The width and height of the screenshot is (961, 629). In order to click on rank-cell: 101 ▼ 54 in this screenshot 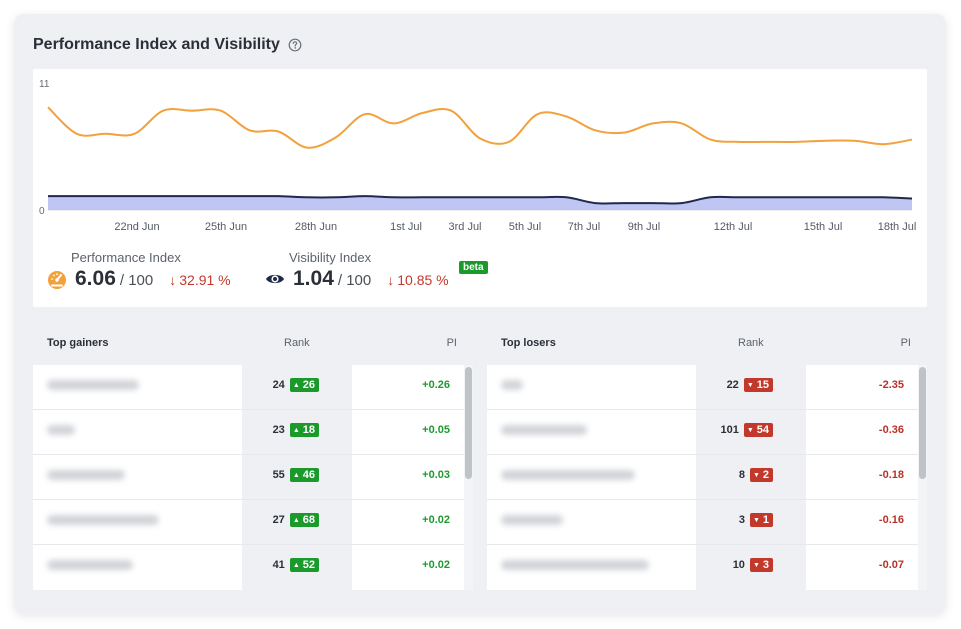, I will do `click(751, 430)`.